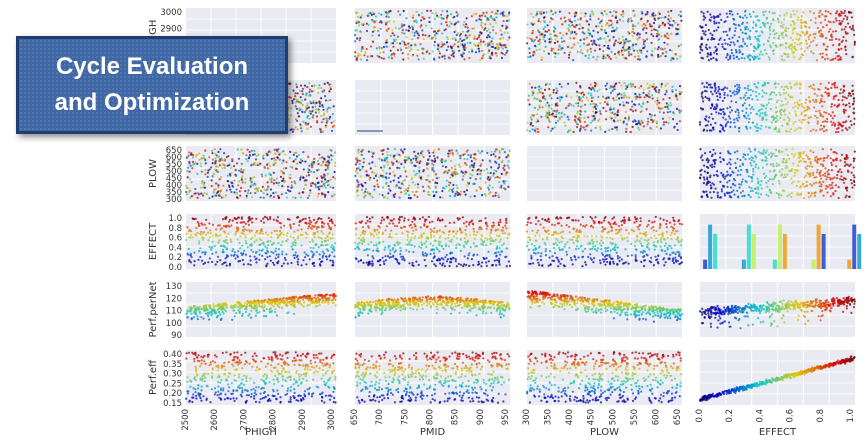 The width and height of the screenshot is (866, 443). I want to click on panel-r1-c1, so click(432, 107).